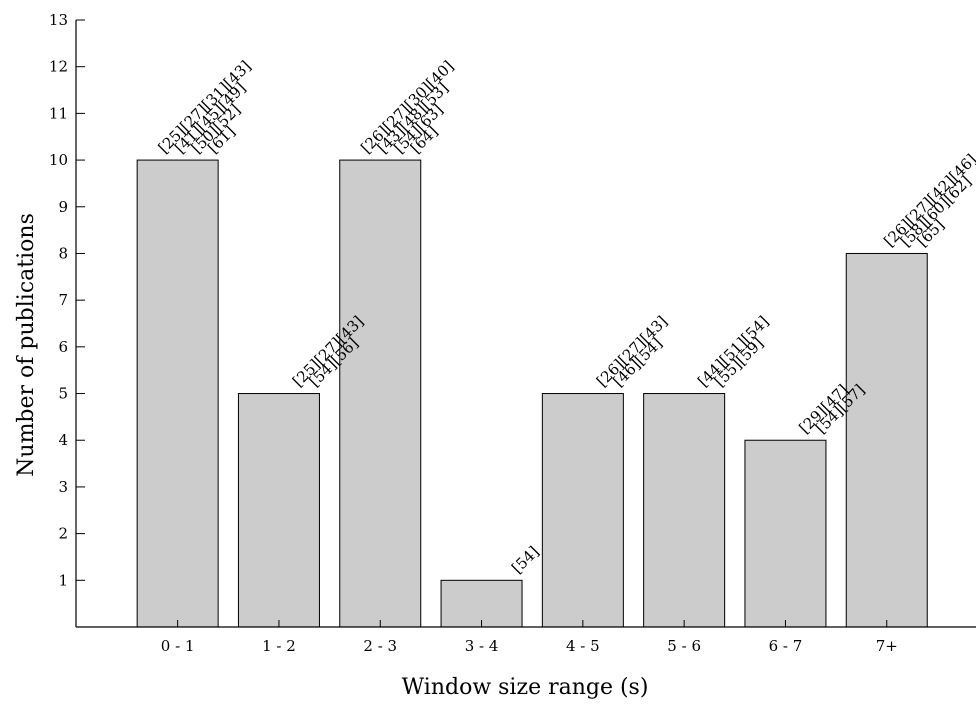  I want to click on y-tick-label: 11, so click(58, 113).